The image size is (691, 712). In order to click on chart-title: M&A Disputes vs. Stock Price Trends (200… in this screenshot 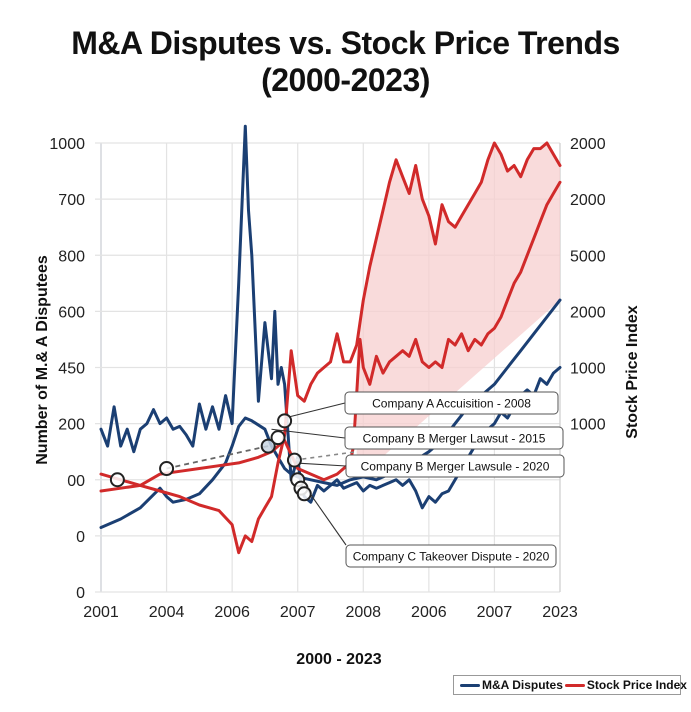, I will do `click(345, 62)`.